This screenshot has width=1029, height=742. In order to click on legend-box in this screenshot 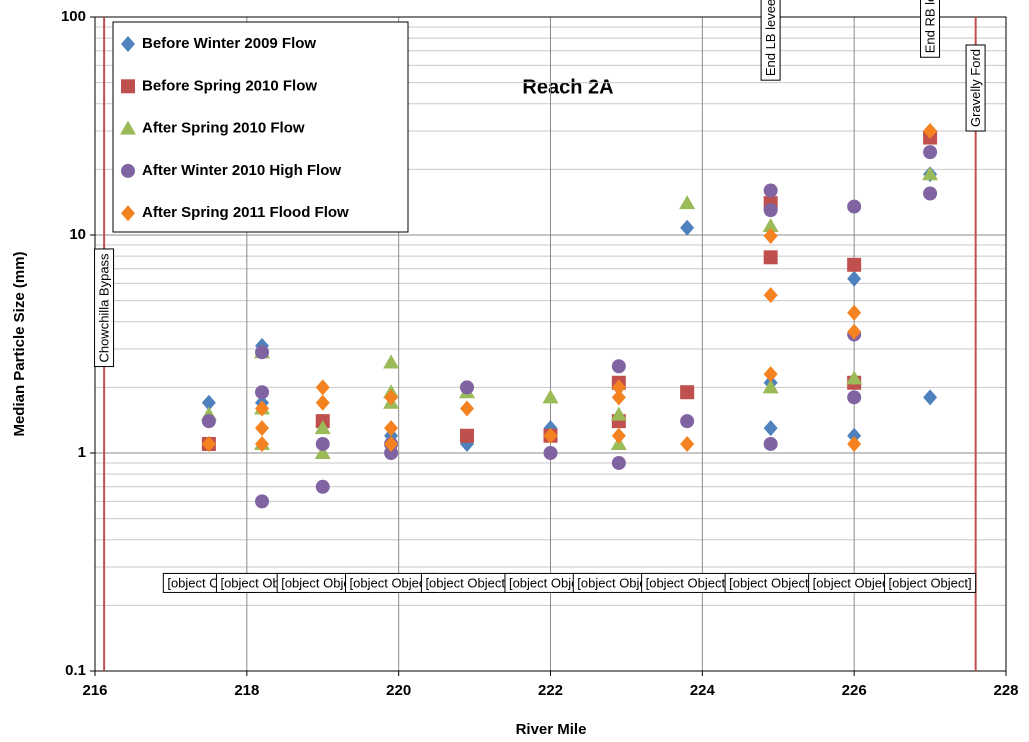, I will do `click(260, 127)`.